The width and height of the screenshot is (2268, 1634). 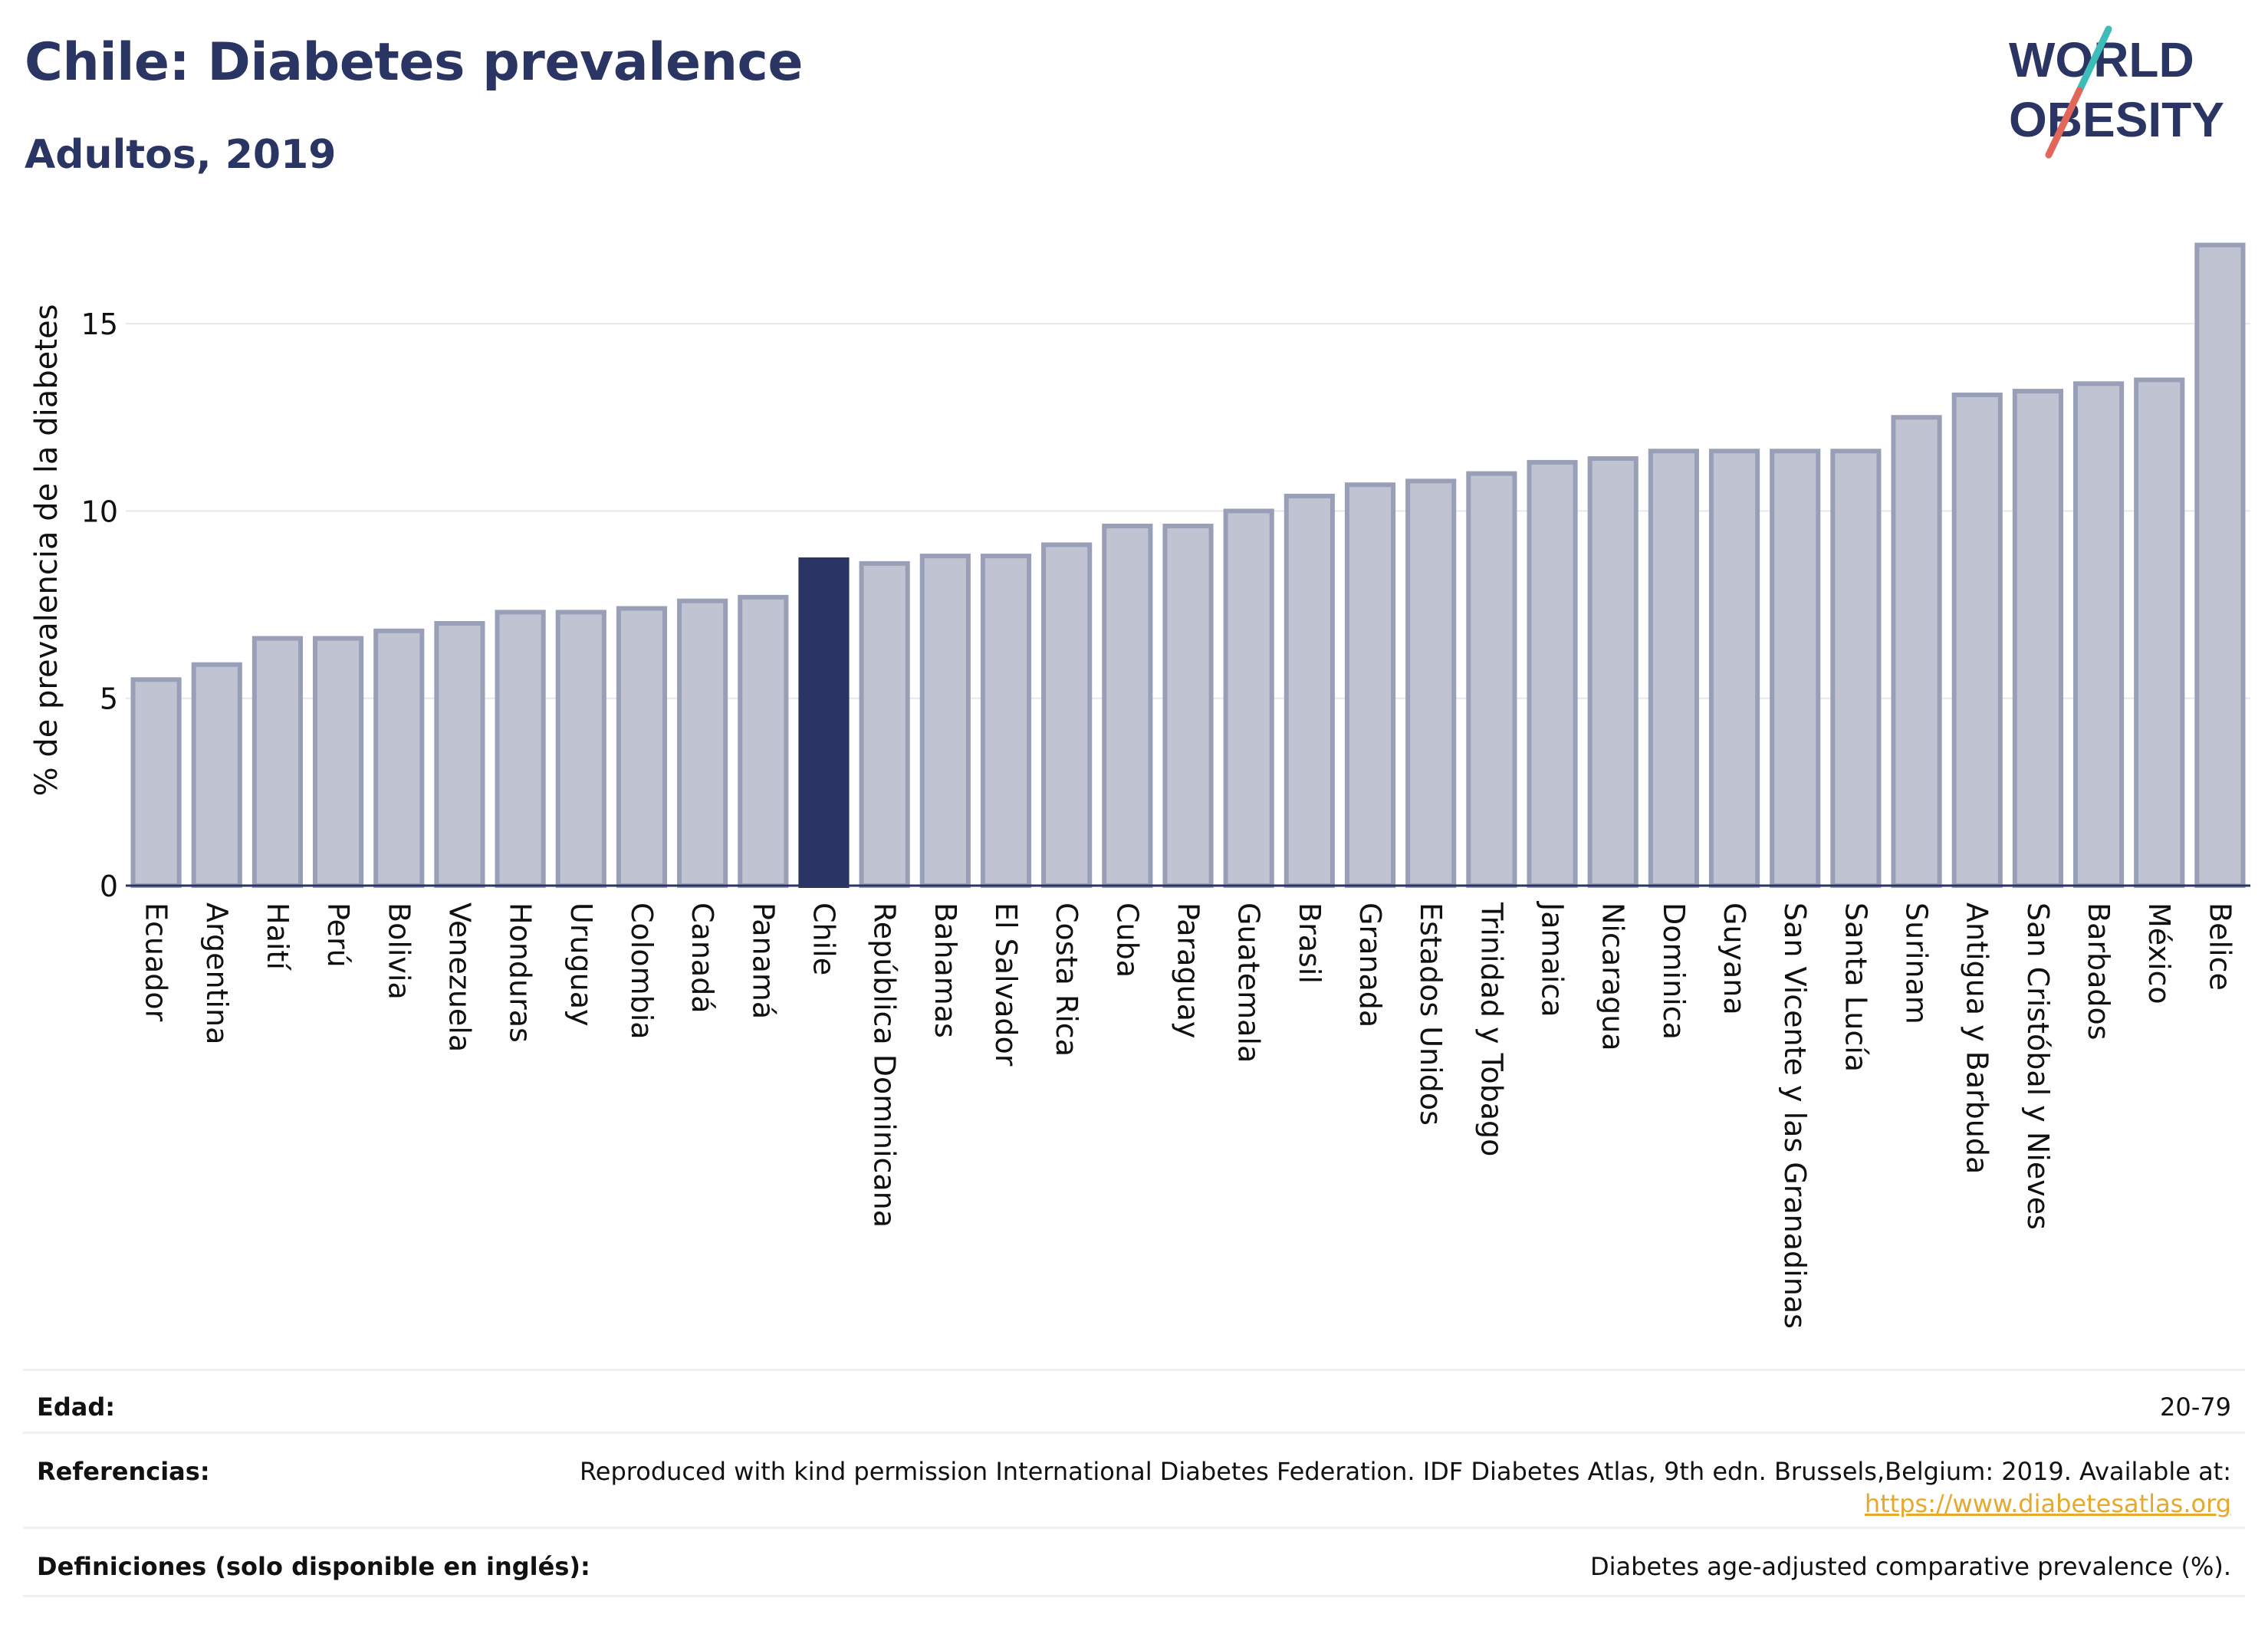 I want to click on y-tick-label: 15, so click(x=99, y=324).